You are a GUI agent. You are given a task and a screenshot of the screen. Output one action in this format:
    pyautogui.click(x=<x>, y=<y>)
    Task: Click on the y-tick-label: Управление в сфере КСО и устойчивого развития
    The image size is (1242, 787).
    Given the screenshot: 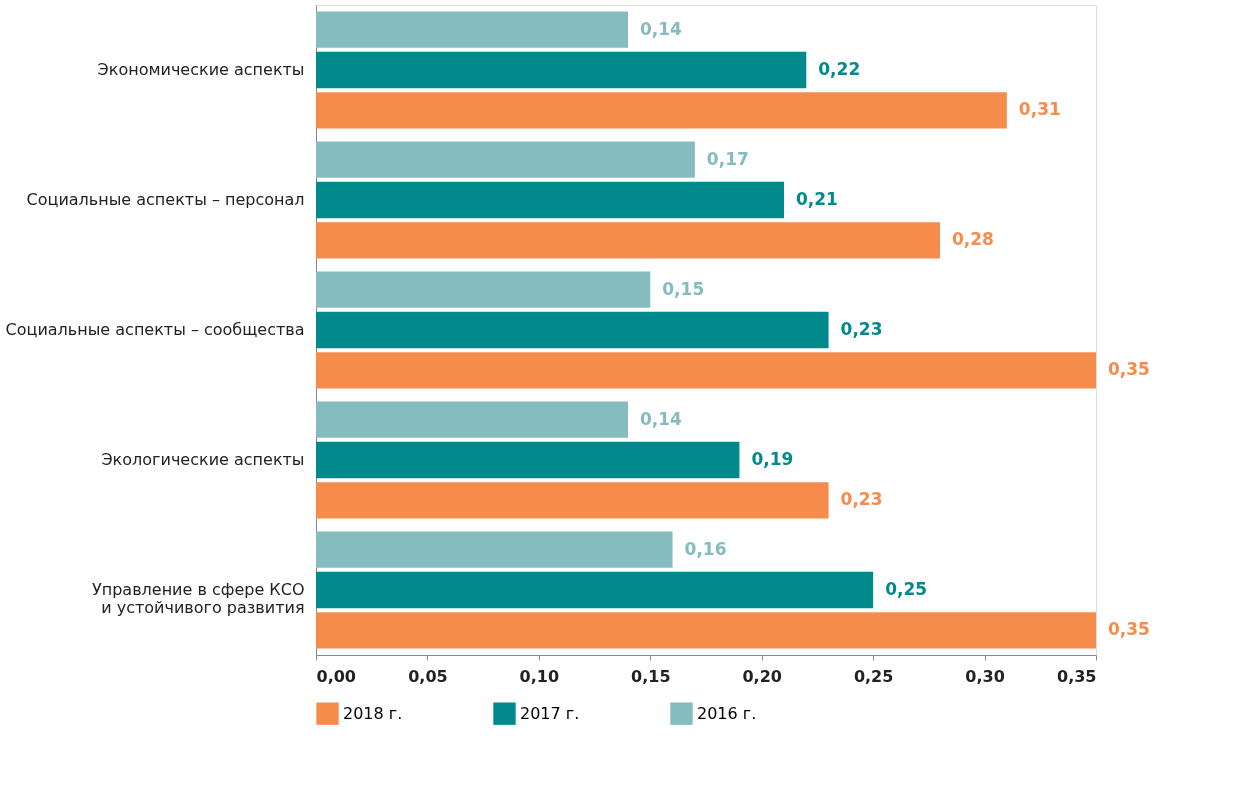 What is the action you would take?
    pyautogui.click(x=198, y=598)
    